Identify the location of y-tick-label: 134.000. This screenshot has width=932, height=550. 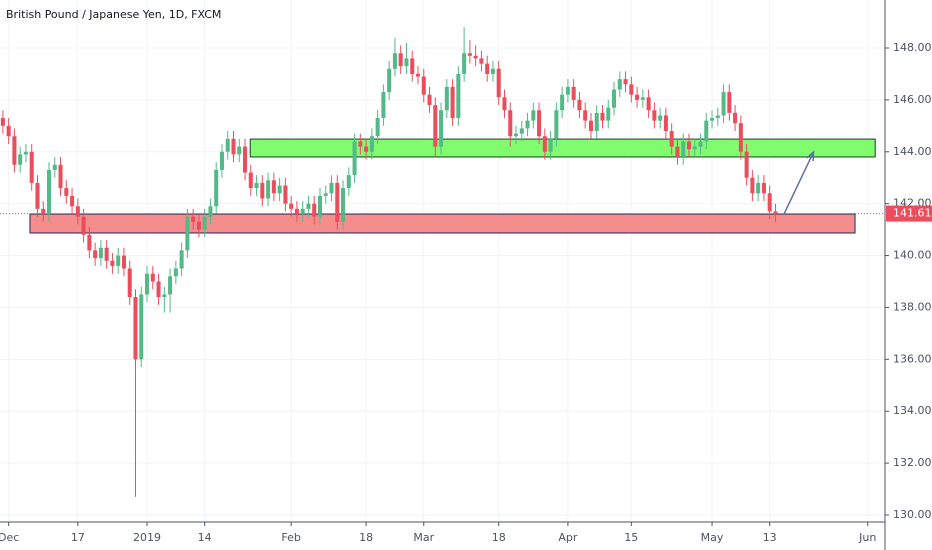
(912, 410).